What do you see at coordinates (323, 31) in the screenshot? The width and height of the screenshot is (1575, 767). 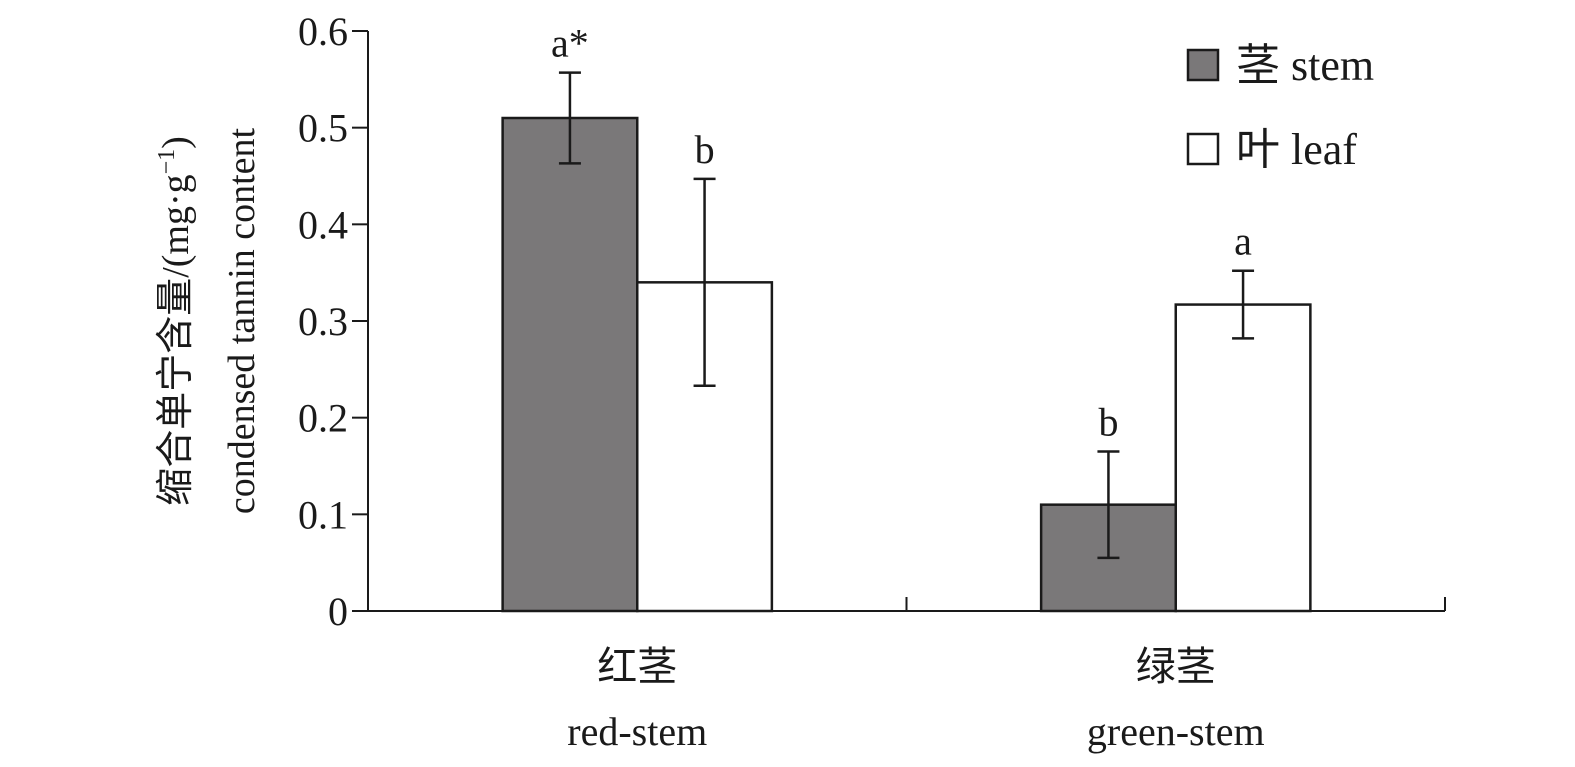 I see `y-tick-label: 0.6` at bounding box center [323, 31].